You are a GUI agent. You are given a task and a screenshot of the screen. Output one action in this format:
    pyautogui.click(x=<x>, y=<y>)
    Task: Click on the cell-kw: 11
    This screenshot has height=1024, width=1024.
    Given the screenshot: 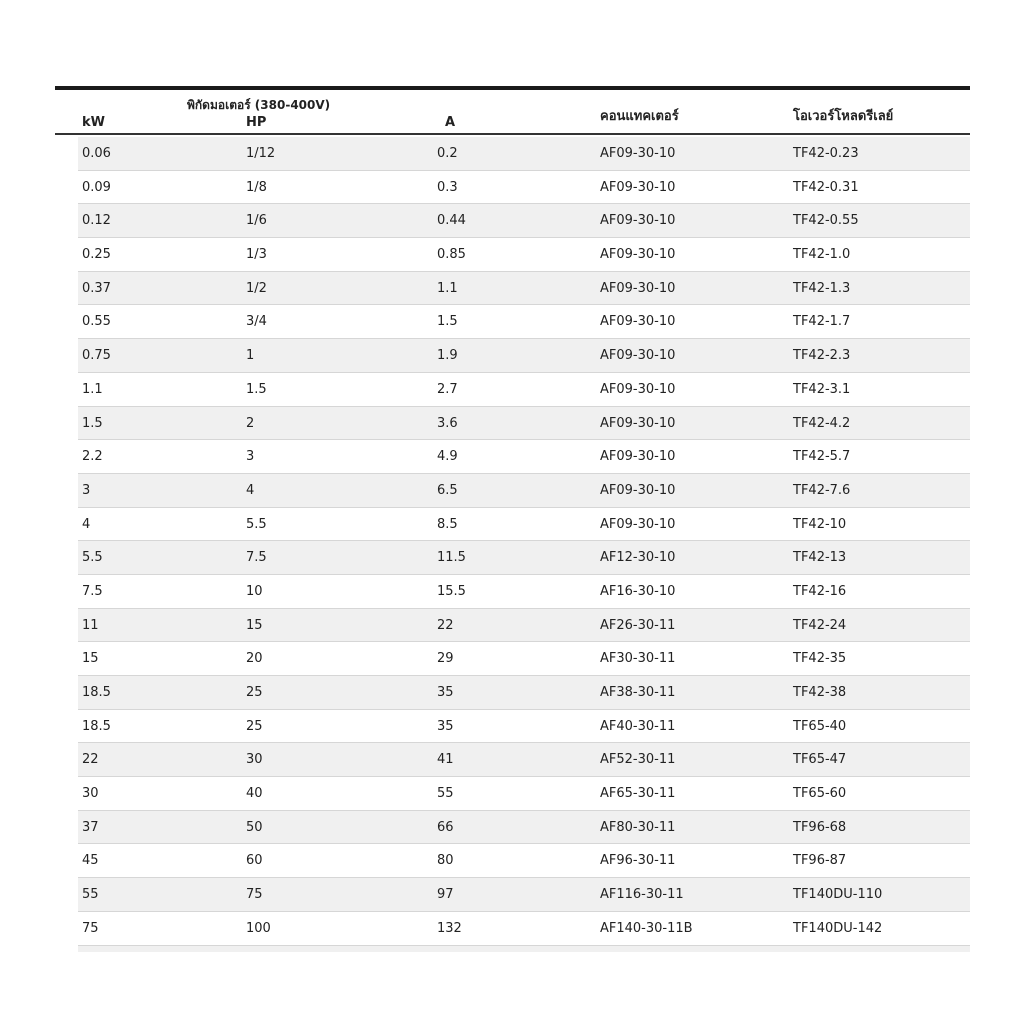 What is the action you would take?
    pyautogui.click(x=90, y=625)
    